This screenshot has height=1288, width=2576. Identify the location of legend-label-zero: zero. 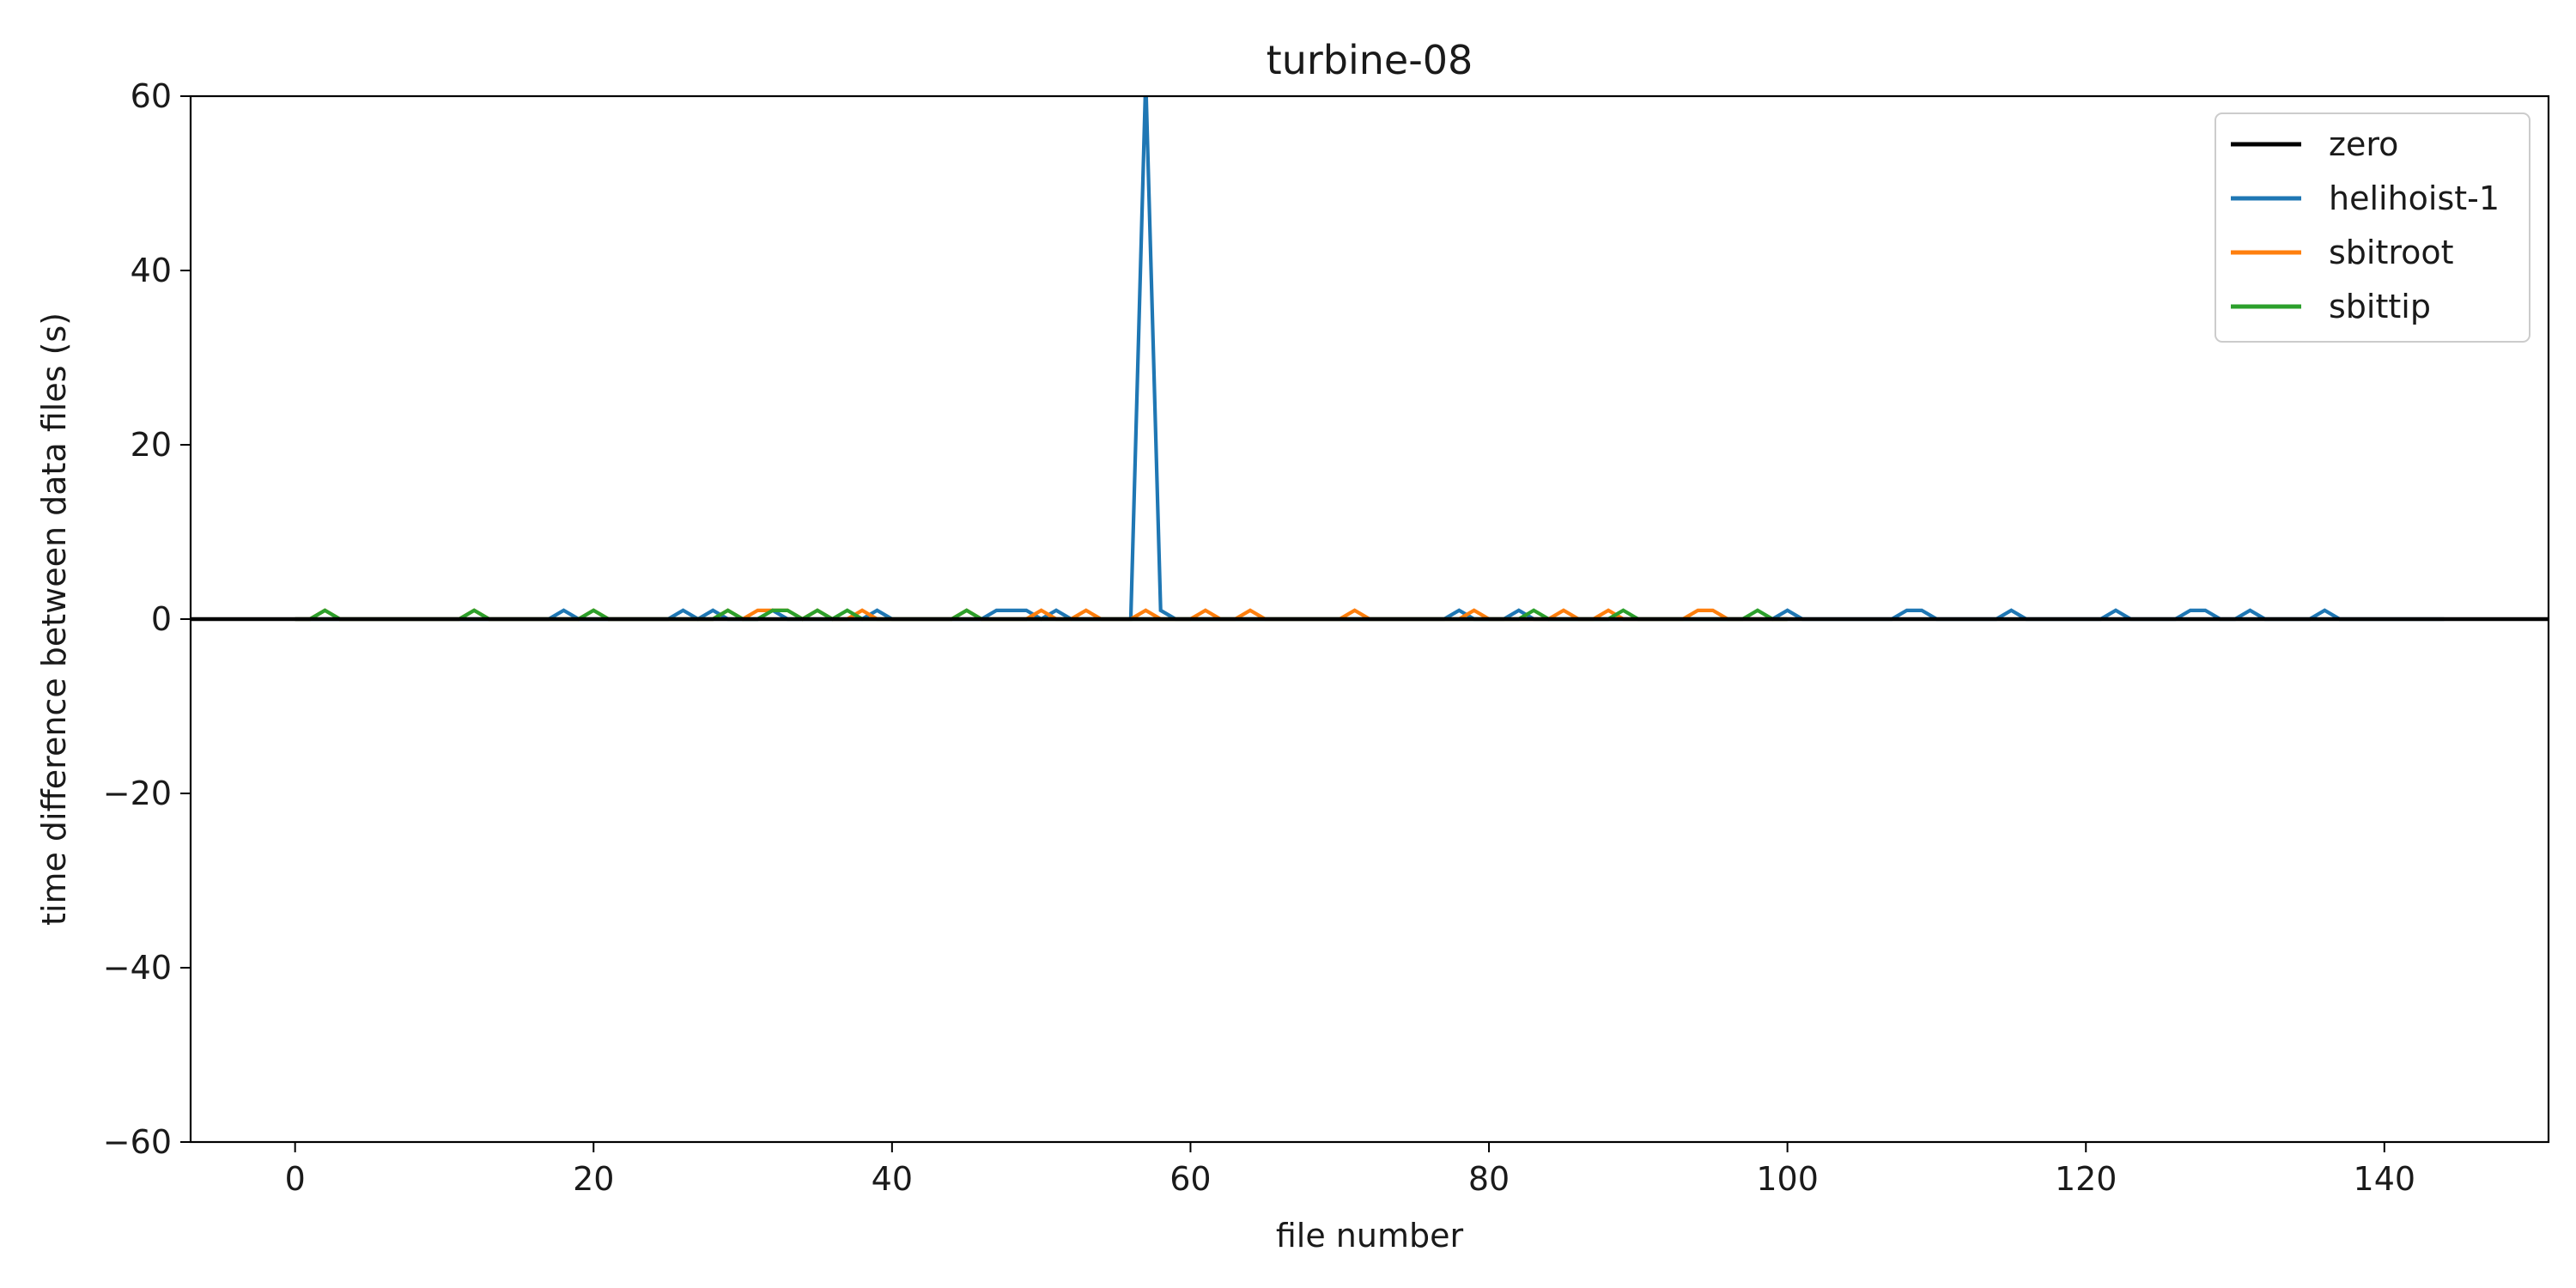
(2363, 144).